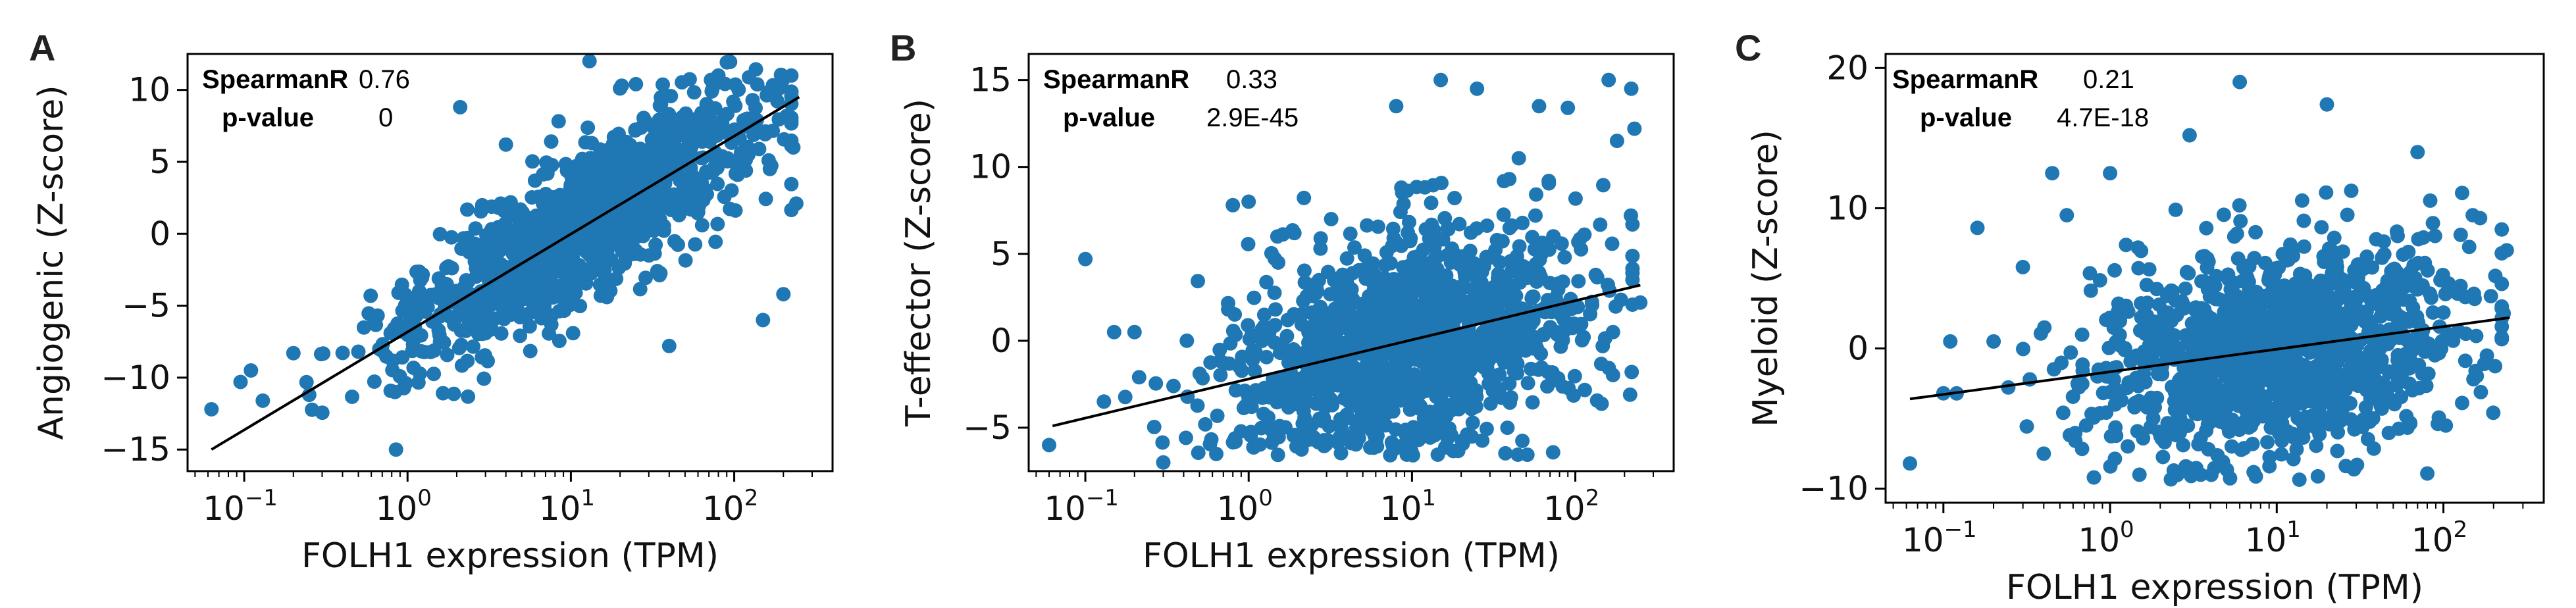 This screenshot has width=2576, height=608. Describe the element at coordinates (2214, 587) in the screenshot. I see `x-axis-label: FOLH1 expression (TPM)` at that location.